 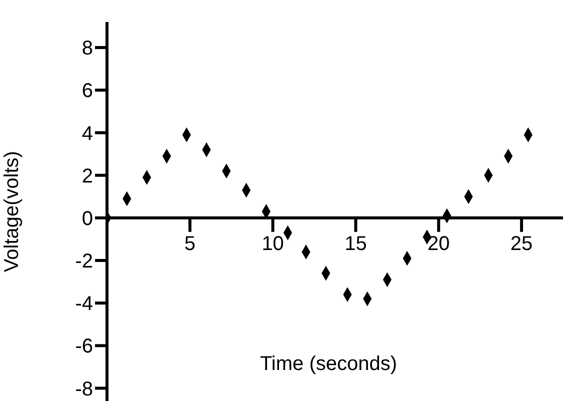 I want to click on y-tick-label: -4, so click(x=84, y=304).